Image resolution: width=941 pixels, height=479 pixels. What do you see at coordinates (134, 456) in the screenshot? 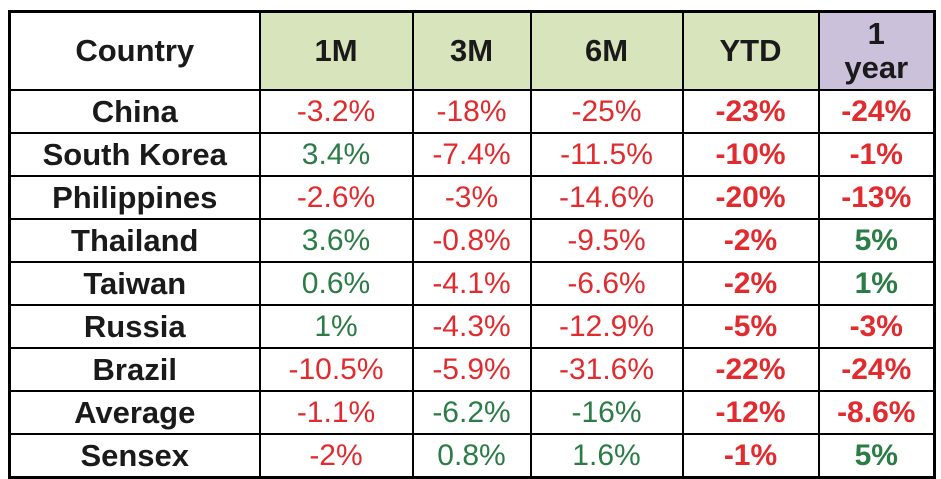
I see `country-cell: Sensex` at bounding box center [134, 456].